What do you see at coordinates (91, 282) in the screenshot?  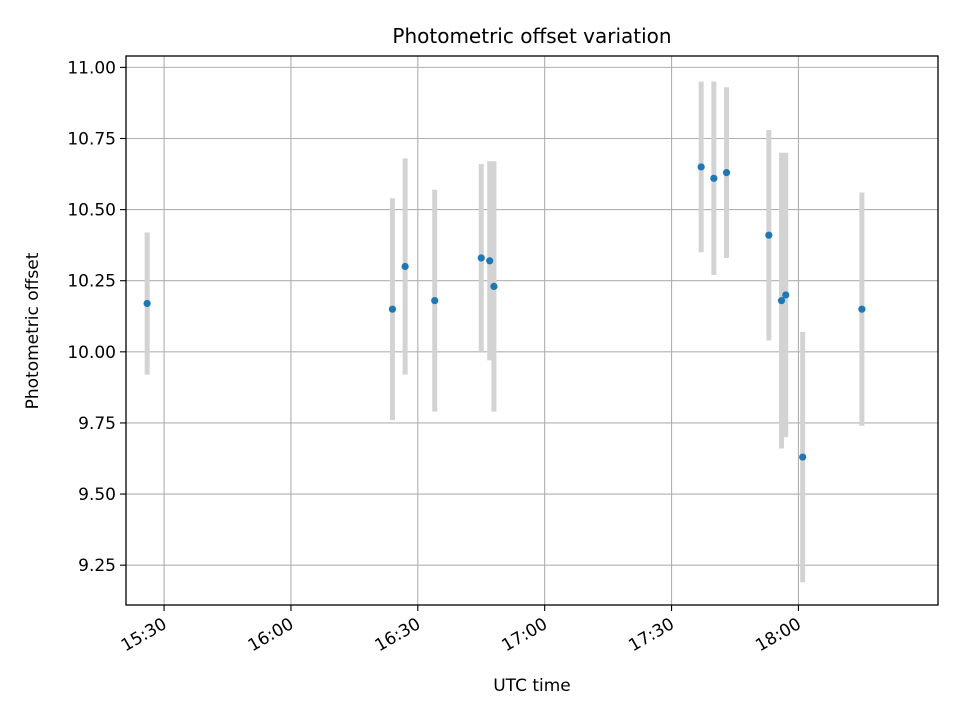 I see `y-tick-label: 10.25` at bounding box center [91, 282].